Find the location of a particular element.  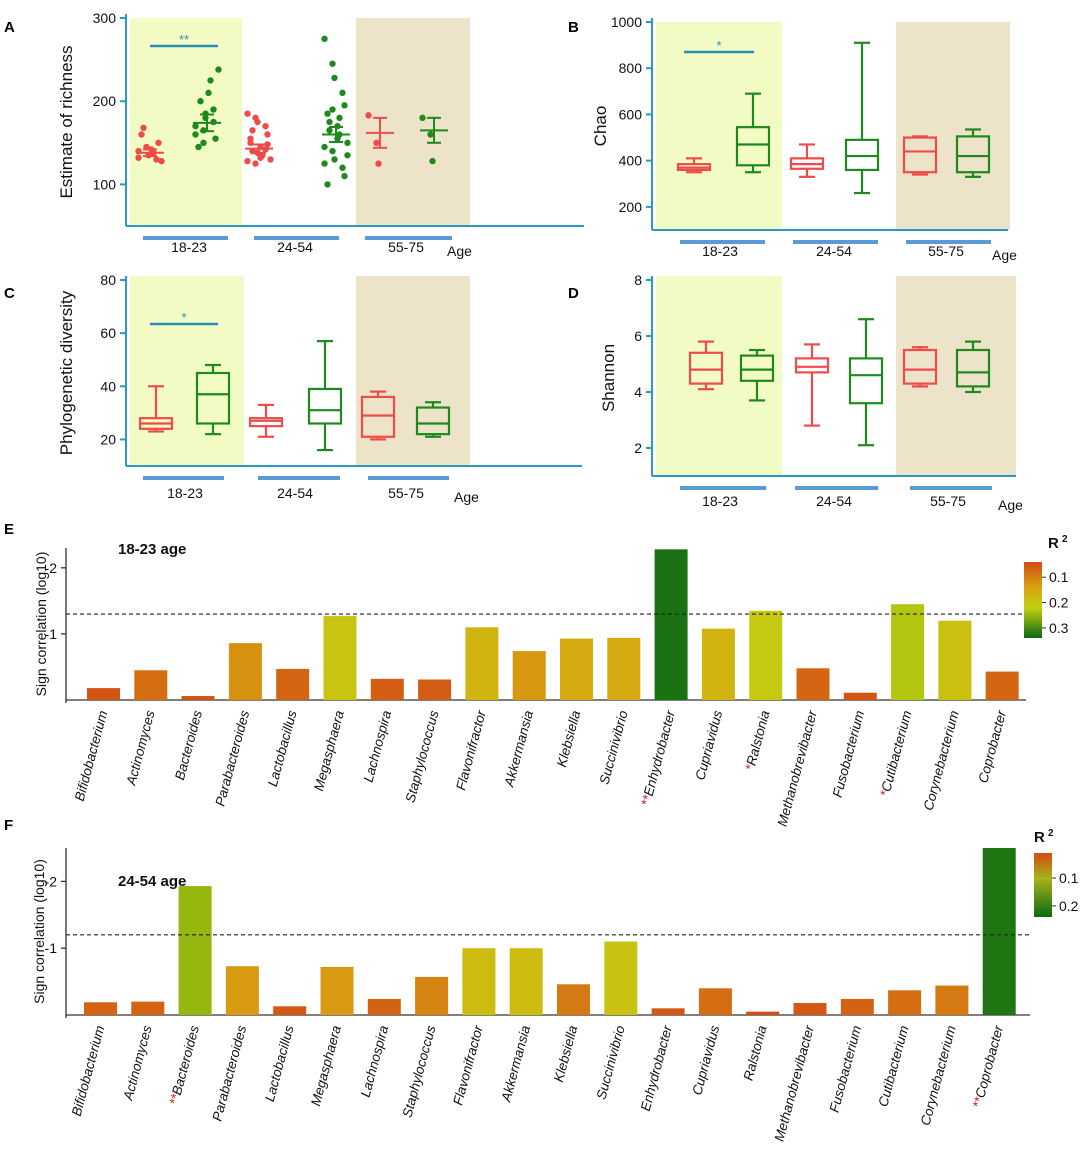

category-name: Actinomyces is located at coordinates (140, 748).